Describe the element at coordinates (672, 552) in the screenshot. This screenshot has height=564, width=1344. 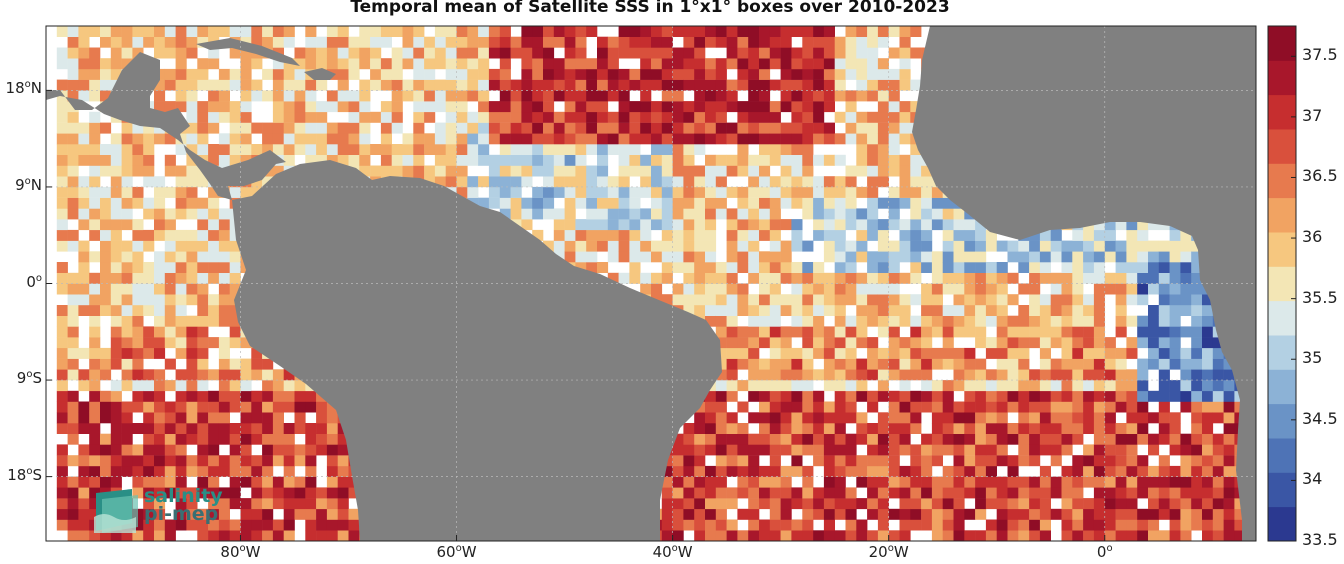
I see `lon-label: 40oW` at that location.